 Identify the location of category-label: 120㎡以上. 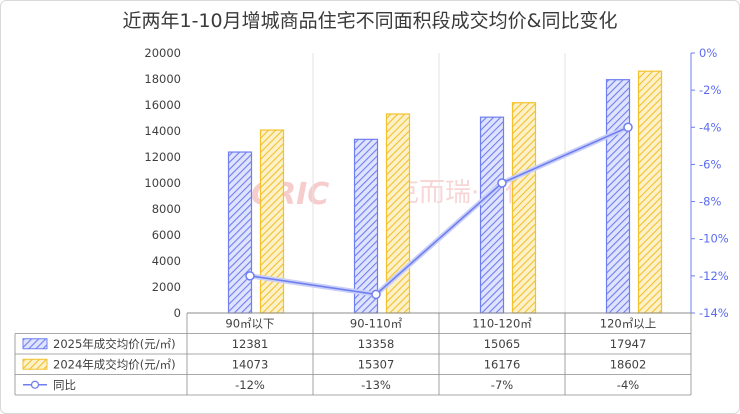
(628, 324).